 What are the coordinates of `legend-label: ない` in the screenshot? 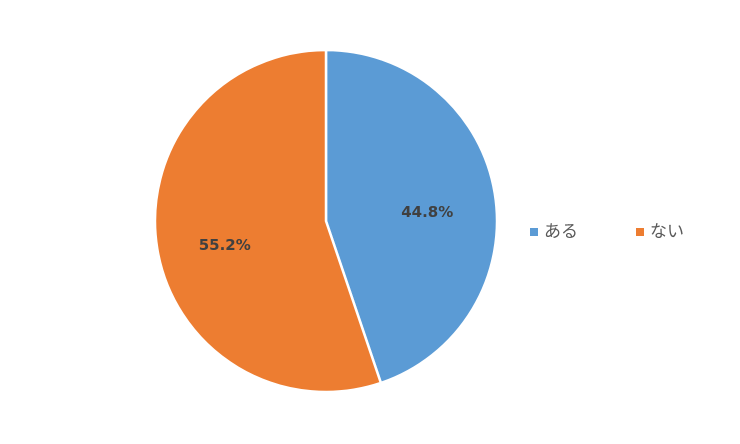 It's located at (667, 232).